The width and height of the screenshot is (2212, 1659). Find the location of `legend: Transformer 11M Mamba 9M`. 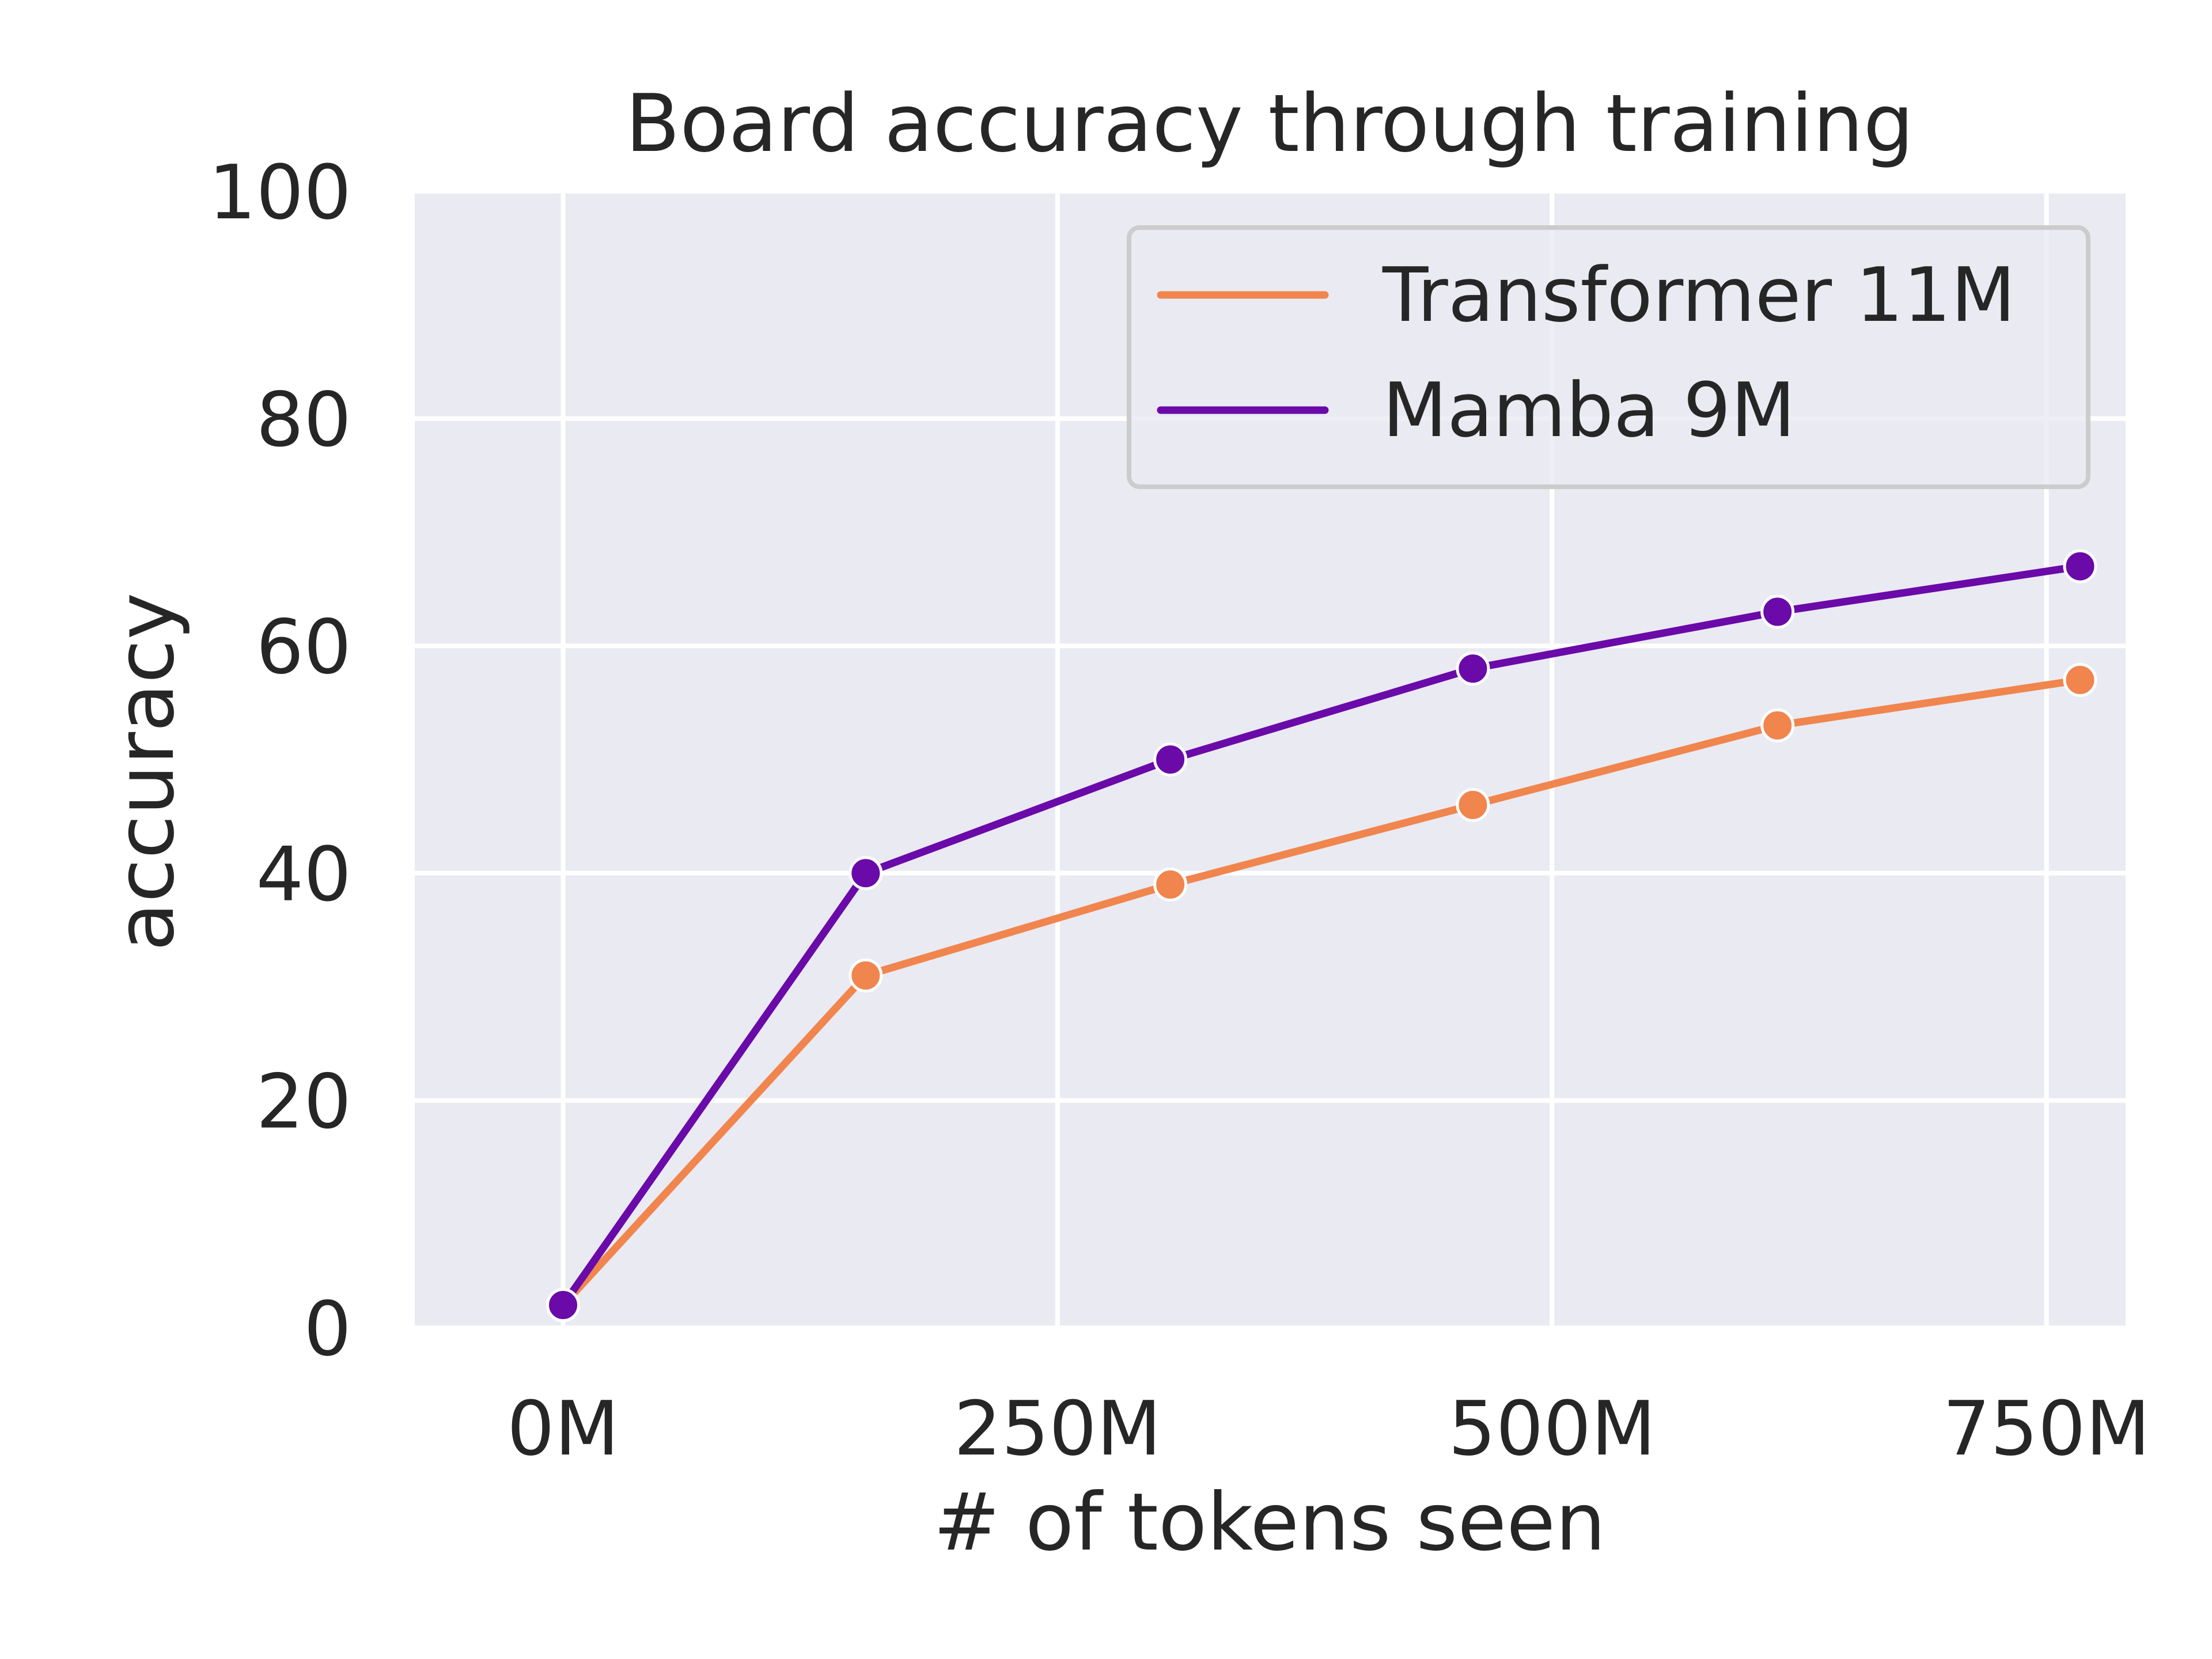

legend: Transformer 11M Mamba 9M is located at coordinates (1608, 357).